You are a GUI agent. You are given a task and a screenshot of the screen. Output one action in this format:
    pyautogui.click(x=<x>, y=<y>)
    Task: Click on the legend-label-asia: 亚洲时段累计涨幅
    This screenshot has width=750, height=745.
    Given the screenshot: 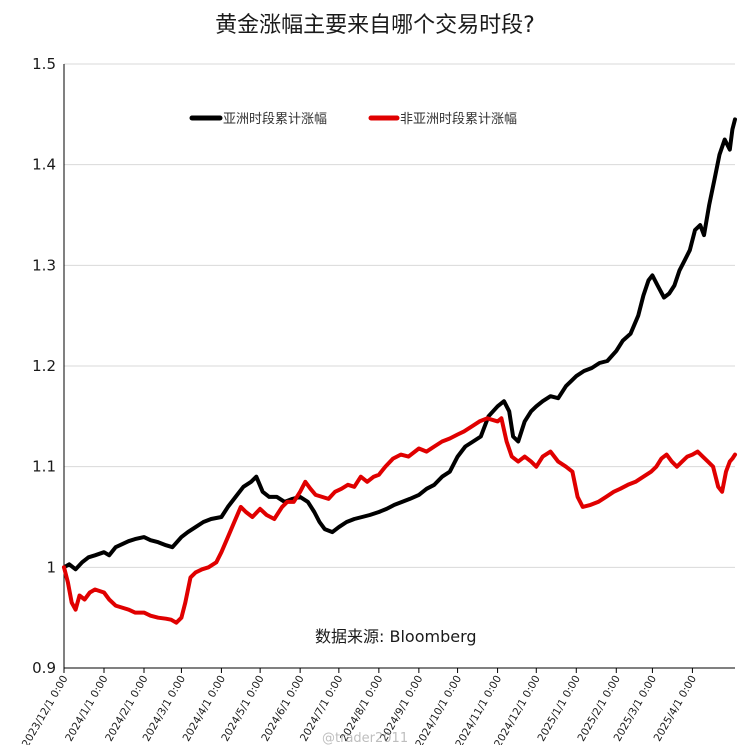 What is the action you would take?
    pyautogui.click(x=275, y=119)
    